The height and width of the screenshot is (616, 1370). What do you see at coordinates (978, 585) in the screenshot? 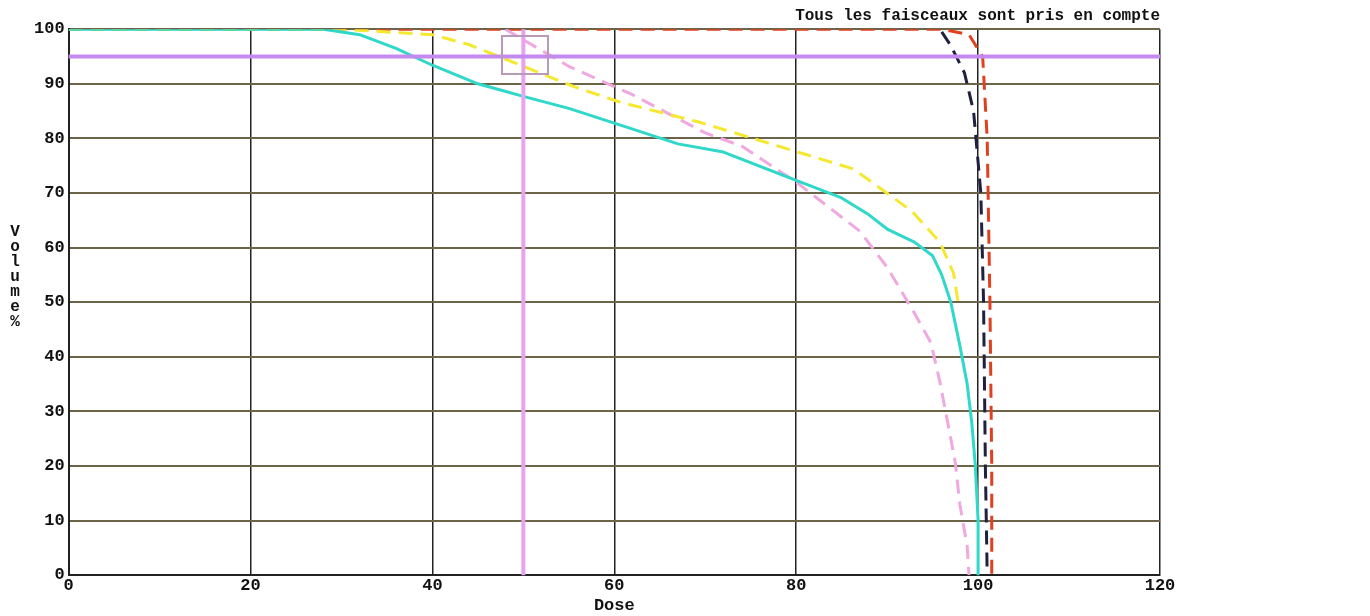
I see `x-tick-label: 100` at bounding box center [978, 585].